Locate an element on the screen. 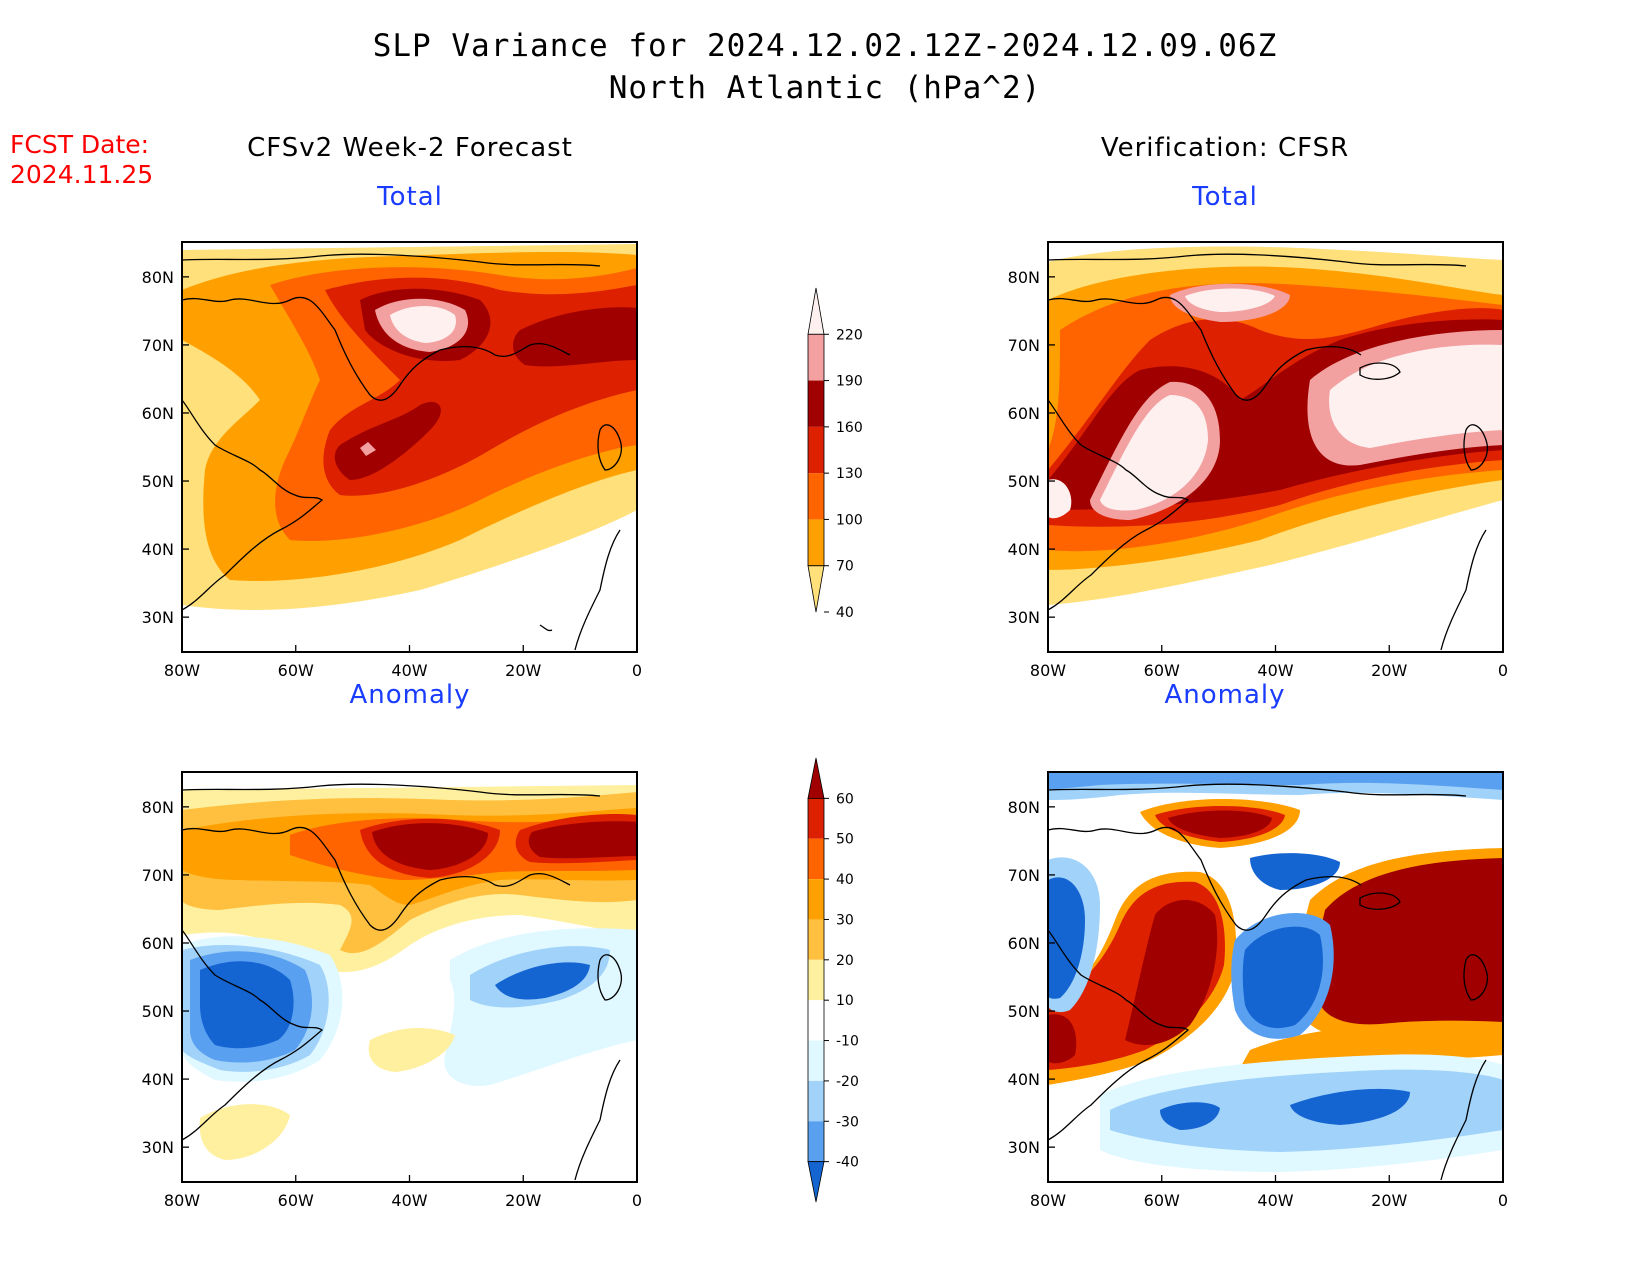 The height and width of the screenshot is (1275, 1650). right-column-heading: Verification: CFSR is located at coordinates (1225, 148).